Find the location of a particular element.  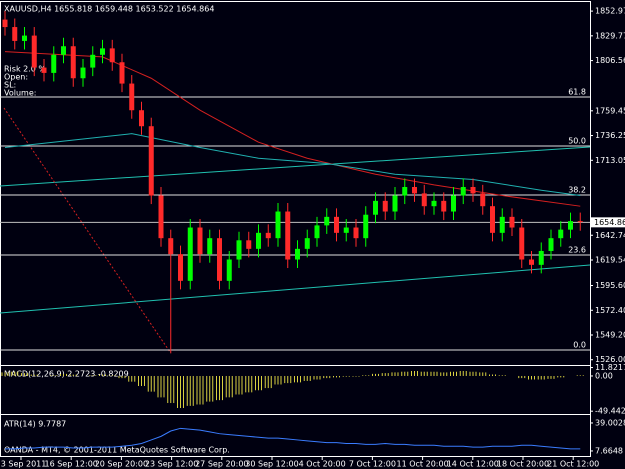

x-tick-label: 14 Oct 12:00 is located at coordinates (473, 464).